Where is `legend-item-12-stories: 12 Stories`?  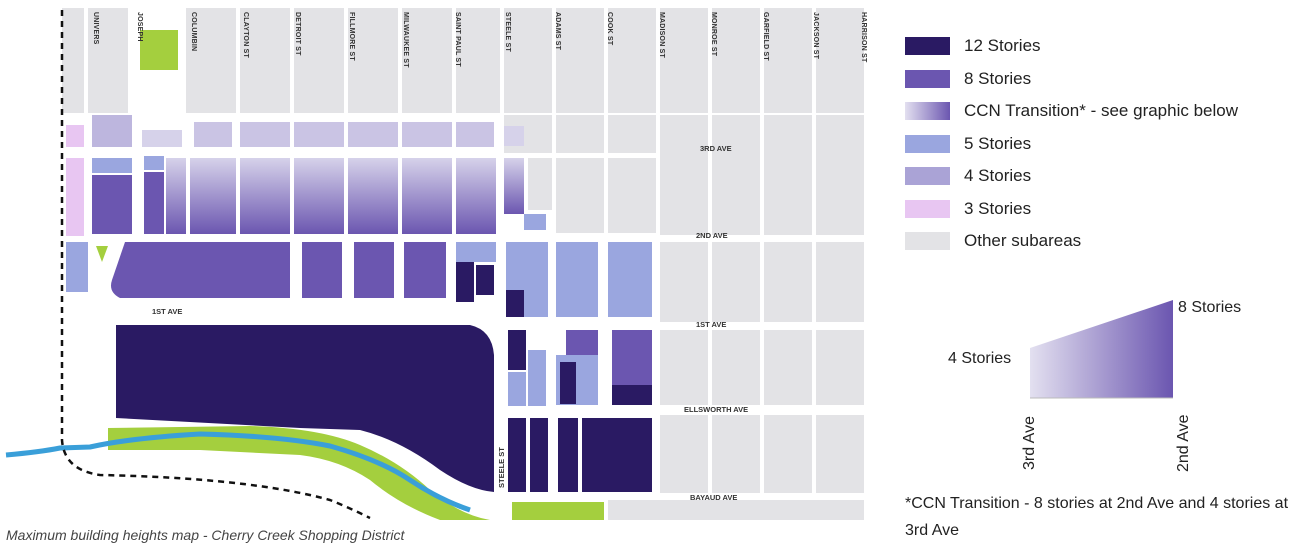 legend-item-12-stories: 12 Stories is located at coordinates (1071, 46).